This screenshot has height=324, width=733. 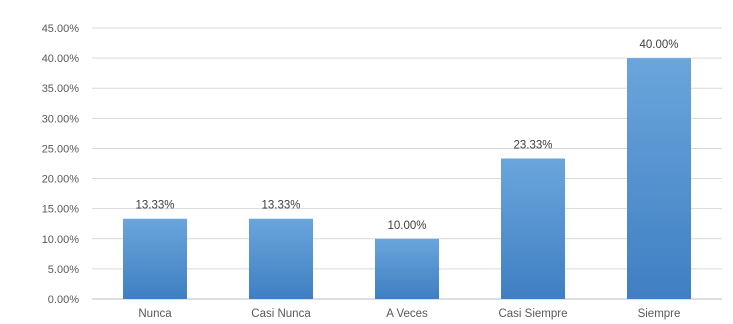 What do you see at coordinates (63, 270) in the screenshot?
I see `y-tick-label: 5.00%` at bounding box center [63, 270].